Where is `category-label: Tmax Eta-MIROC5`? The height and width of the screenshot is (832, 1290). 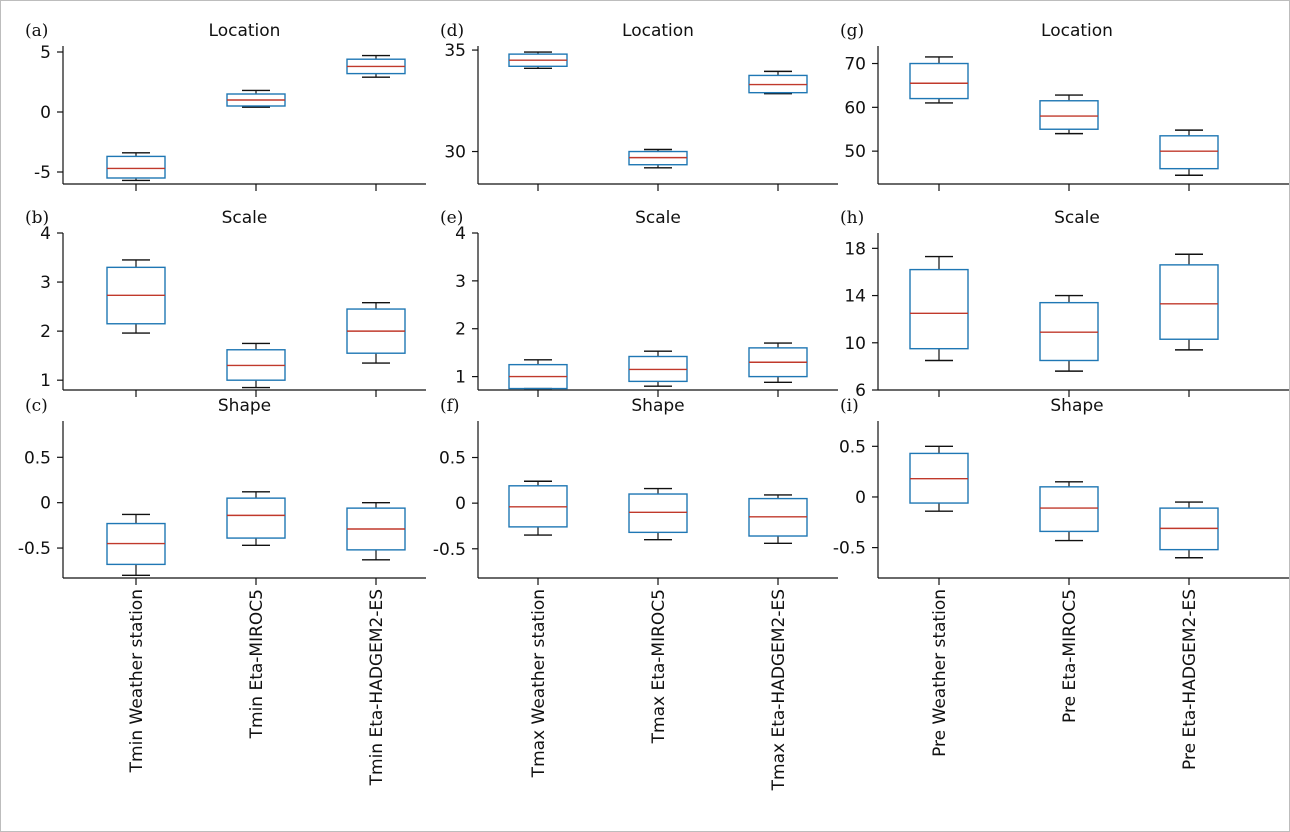
category-label: Tmax Eta-MIROC5 is located at coordinates (659, 666).